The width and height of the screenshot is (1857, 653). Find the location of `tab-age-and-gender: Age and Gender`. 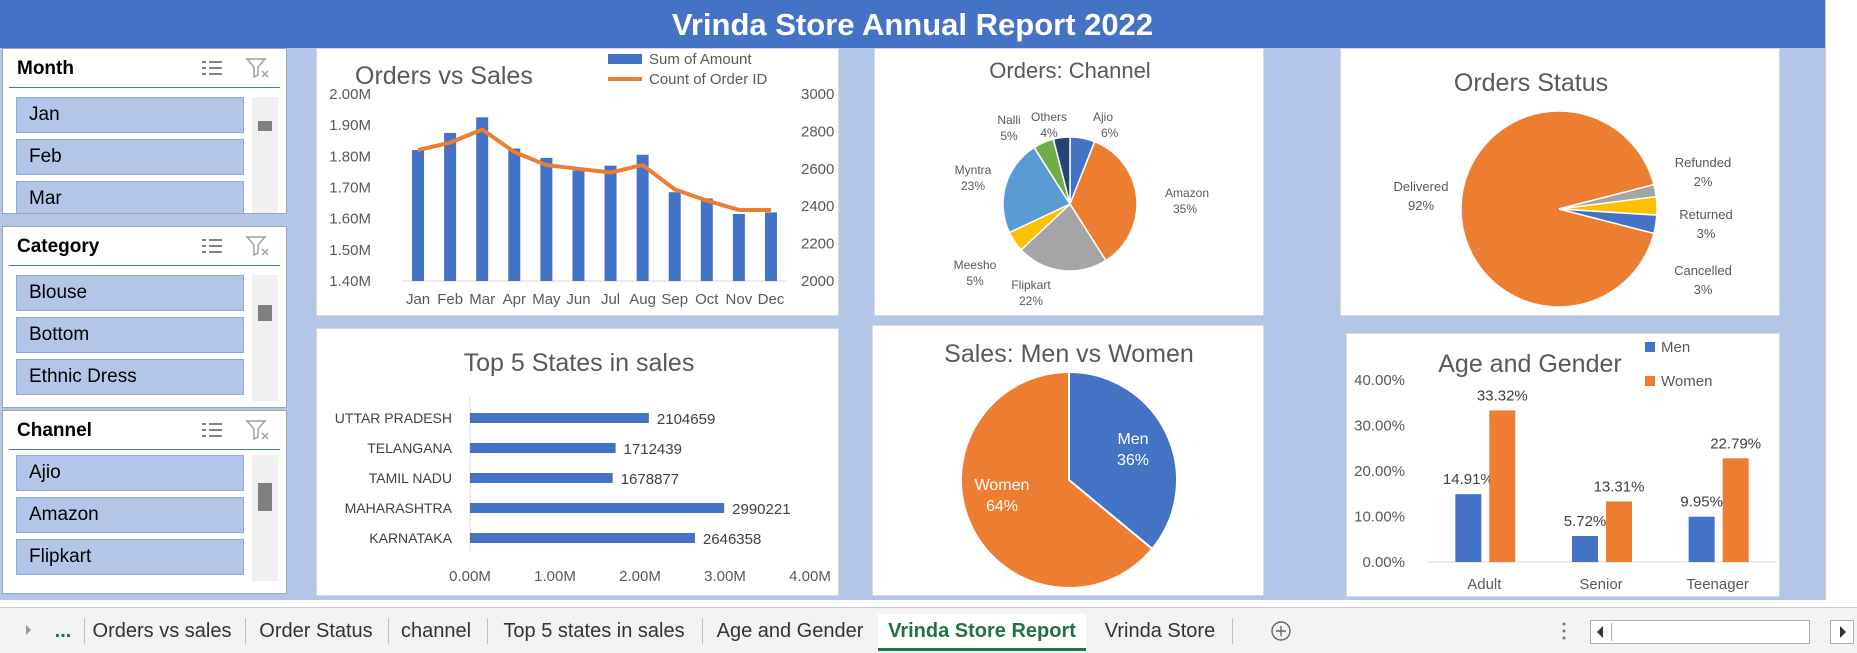

tab-age-and-gender: Age and Gender is located at coordinates (790, 631).